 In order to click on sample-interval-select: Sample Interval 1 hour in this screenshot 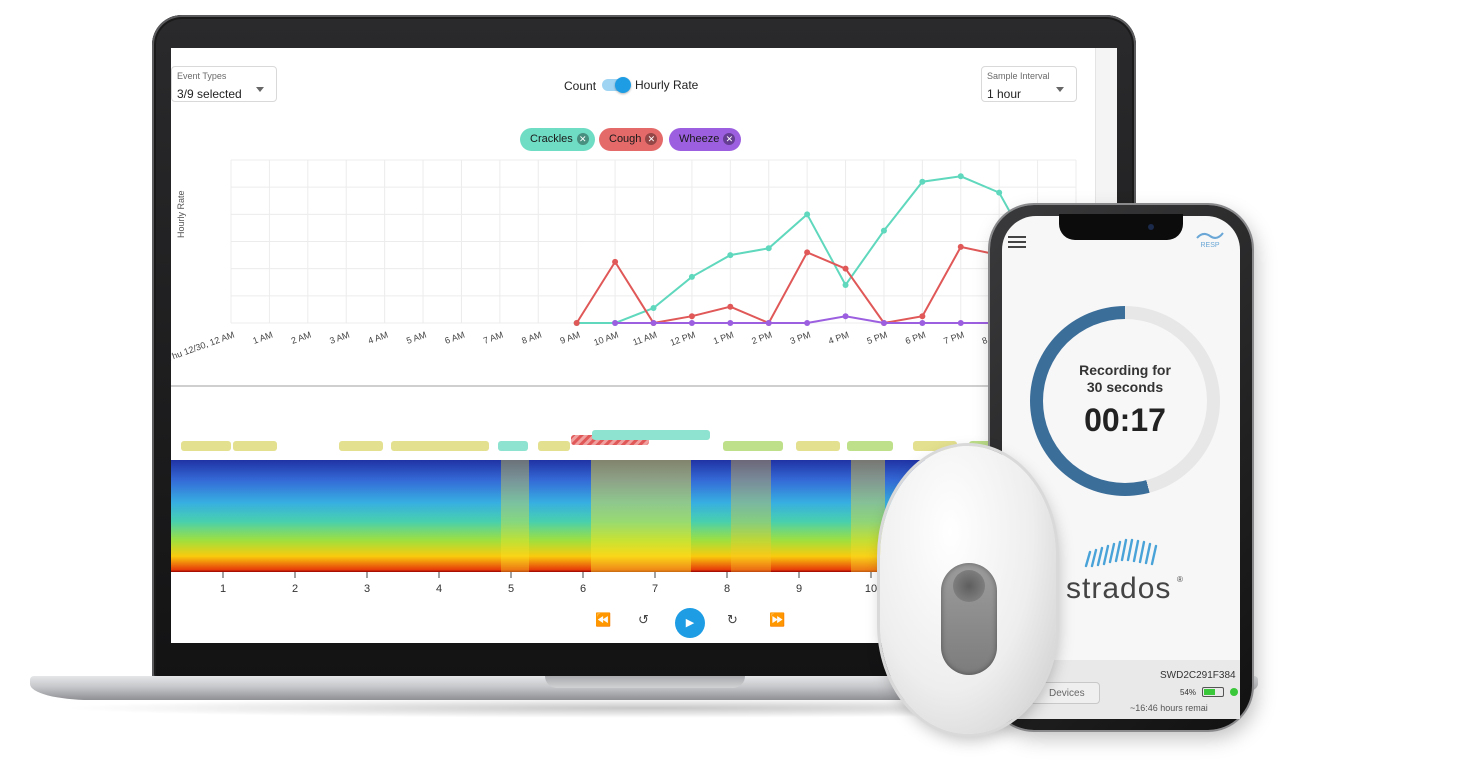, I will do `click(1029, 84)`.